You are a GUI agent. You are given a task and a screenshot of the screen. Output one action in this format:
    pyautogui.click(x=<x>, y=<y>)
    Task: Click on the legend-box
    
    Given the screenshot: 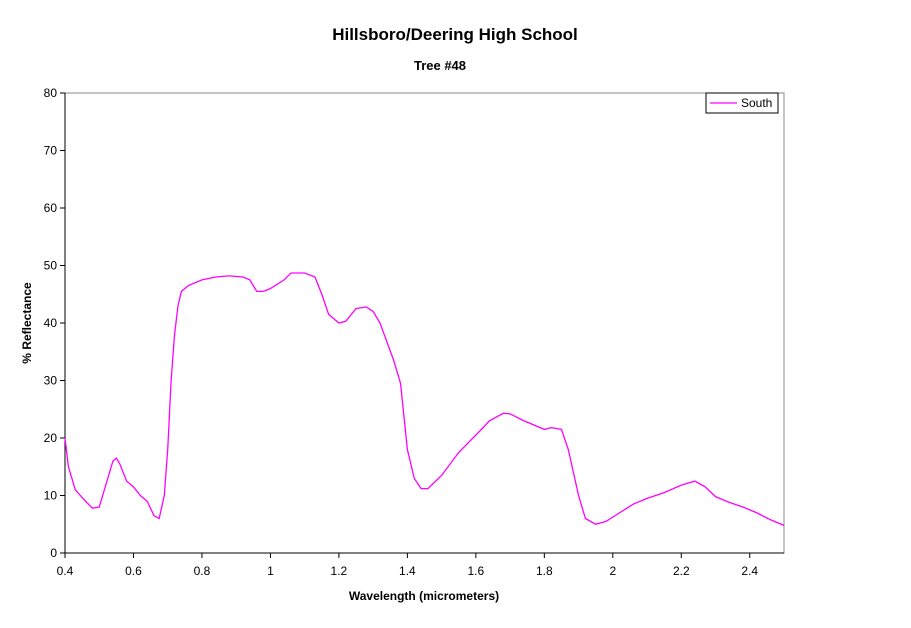 What is the action you would take?
    pyautogui.click(x=742, y=103)
    